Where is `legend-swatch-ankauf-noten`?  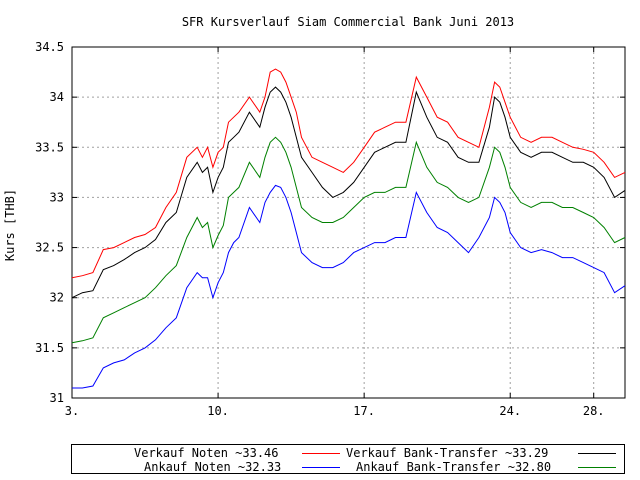
legend-swatch-ankauf-noten is located at coordinates (321, 467).